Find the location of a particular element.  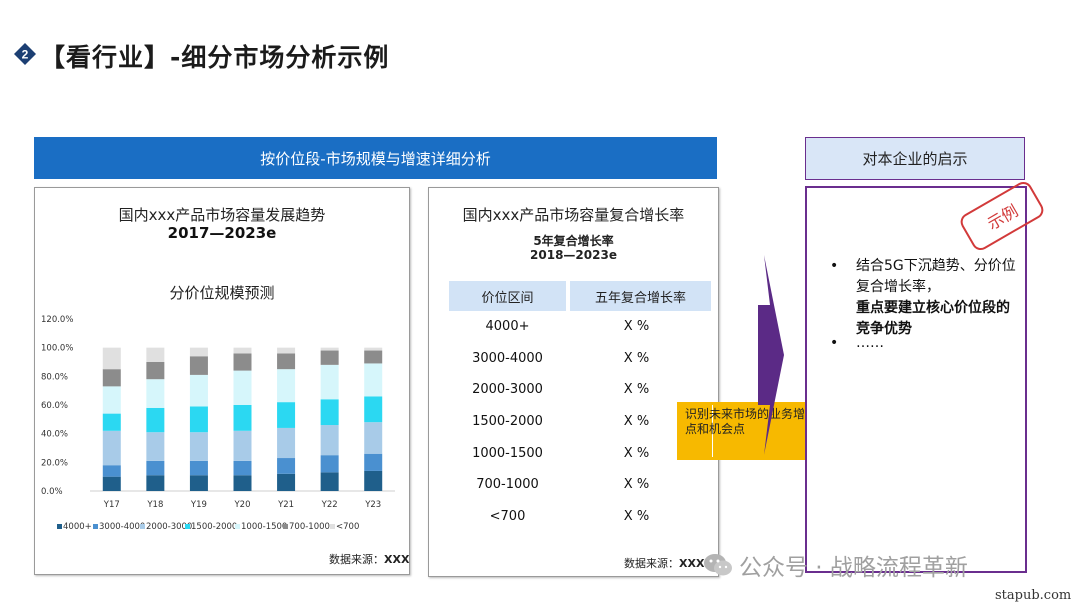

table-row: 2000-3000 X % is located at coordinates (580, 390).